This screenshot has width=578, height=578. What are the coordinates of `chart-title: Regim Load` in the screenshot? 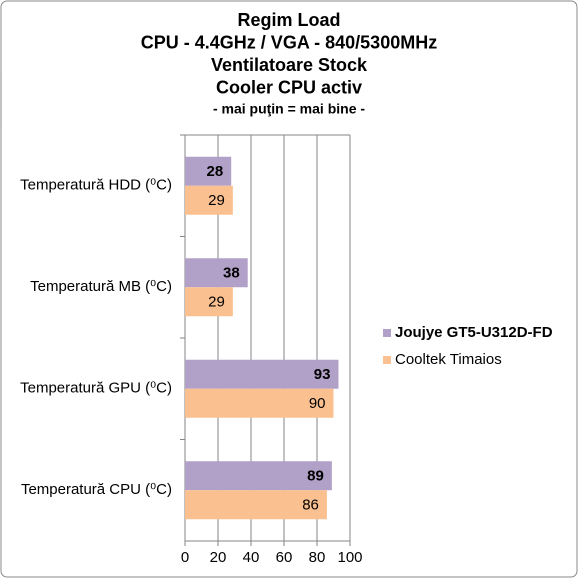 It's located at (288, 20).